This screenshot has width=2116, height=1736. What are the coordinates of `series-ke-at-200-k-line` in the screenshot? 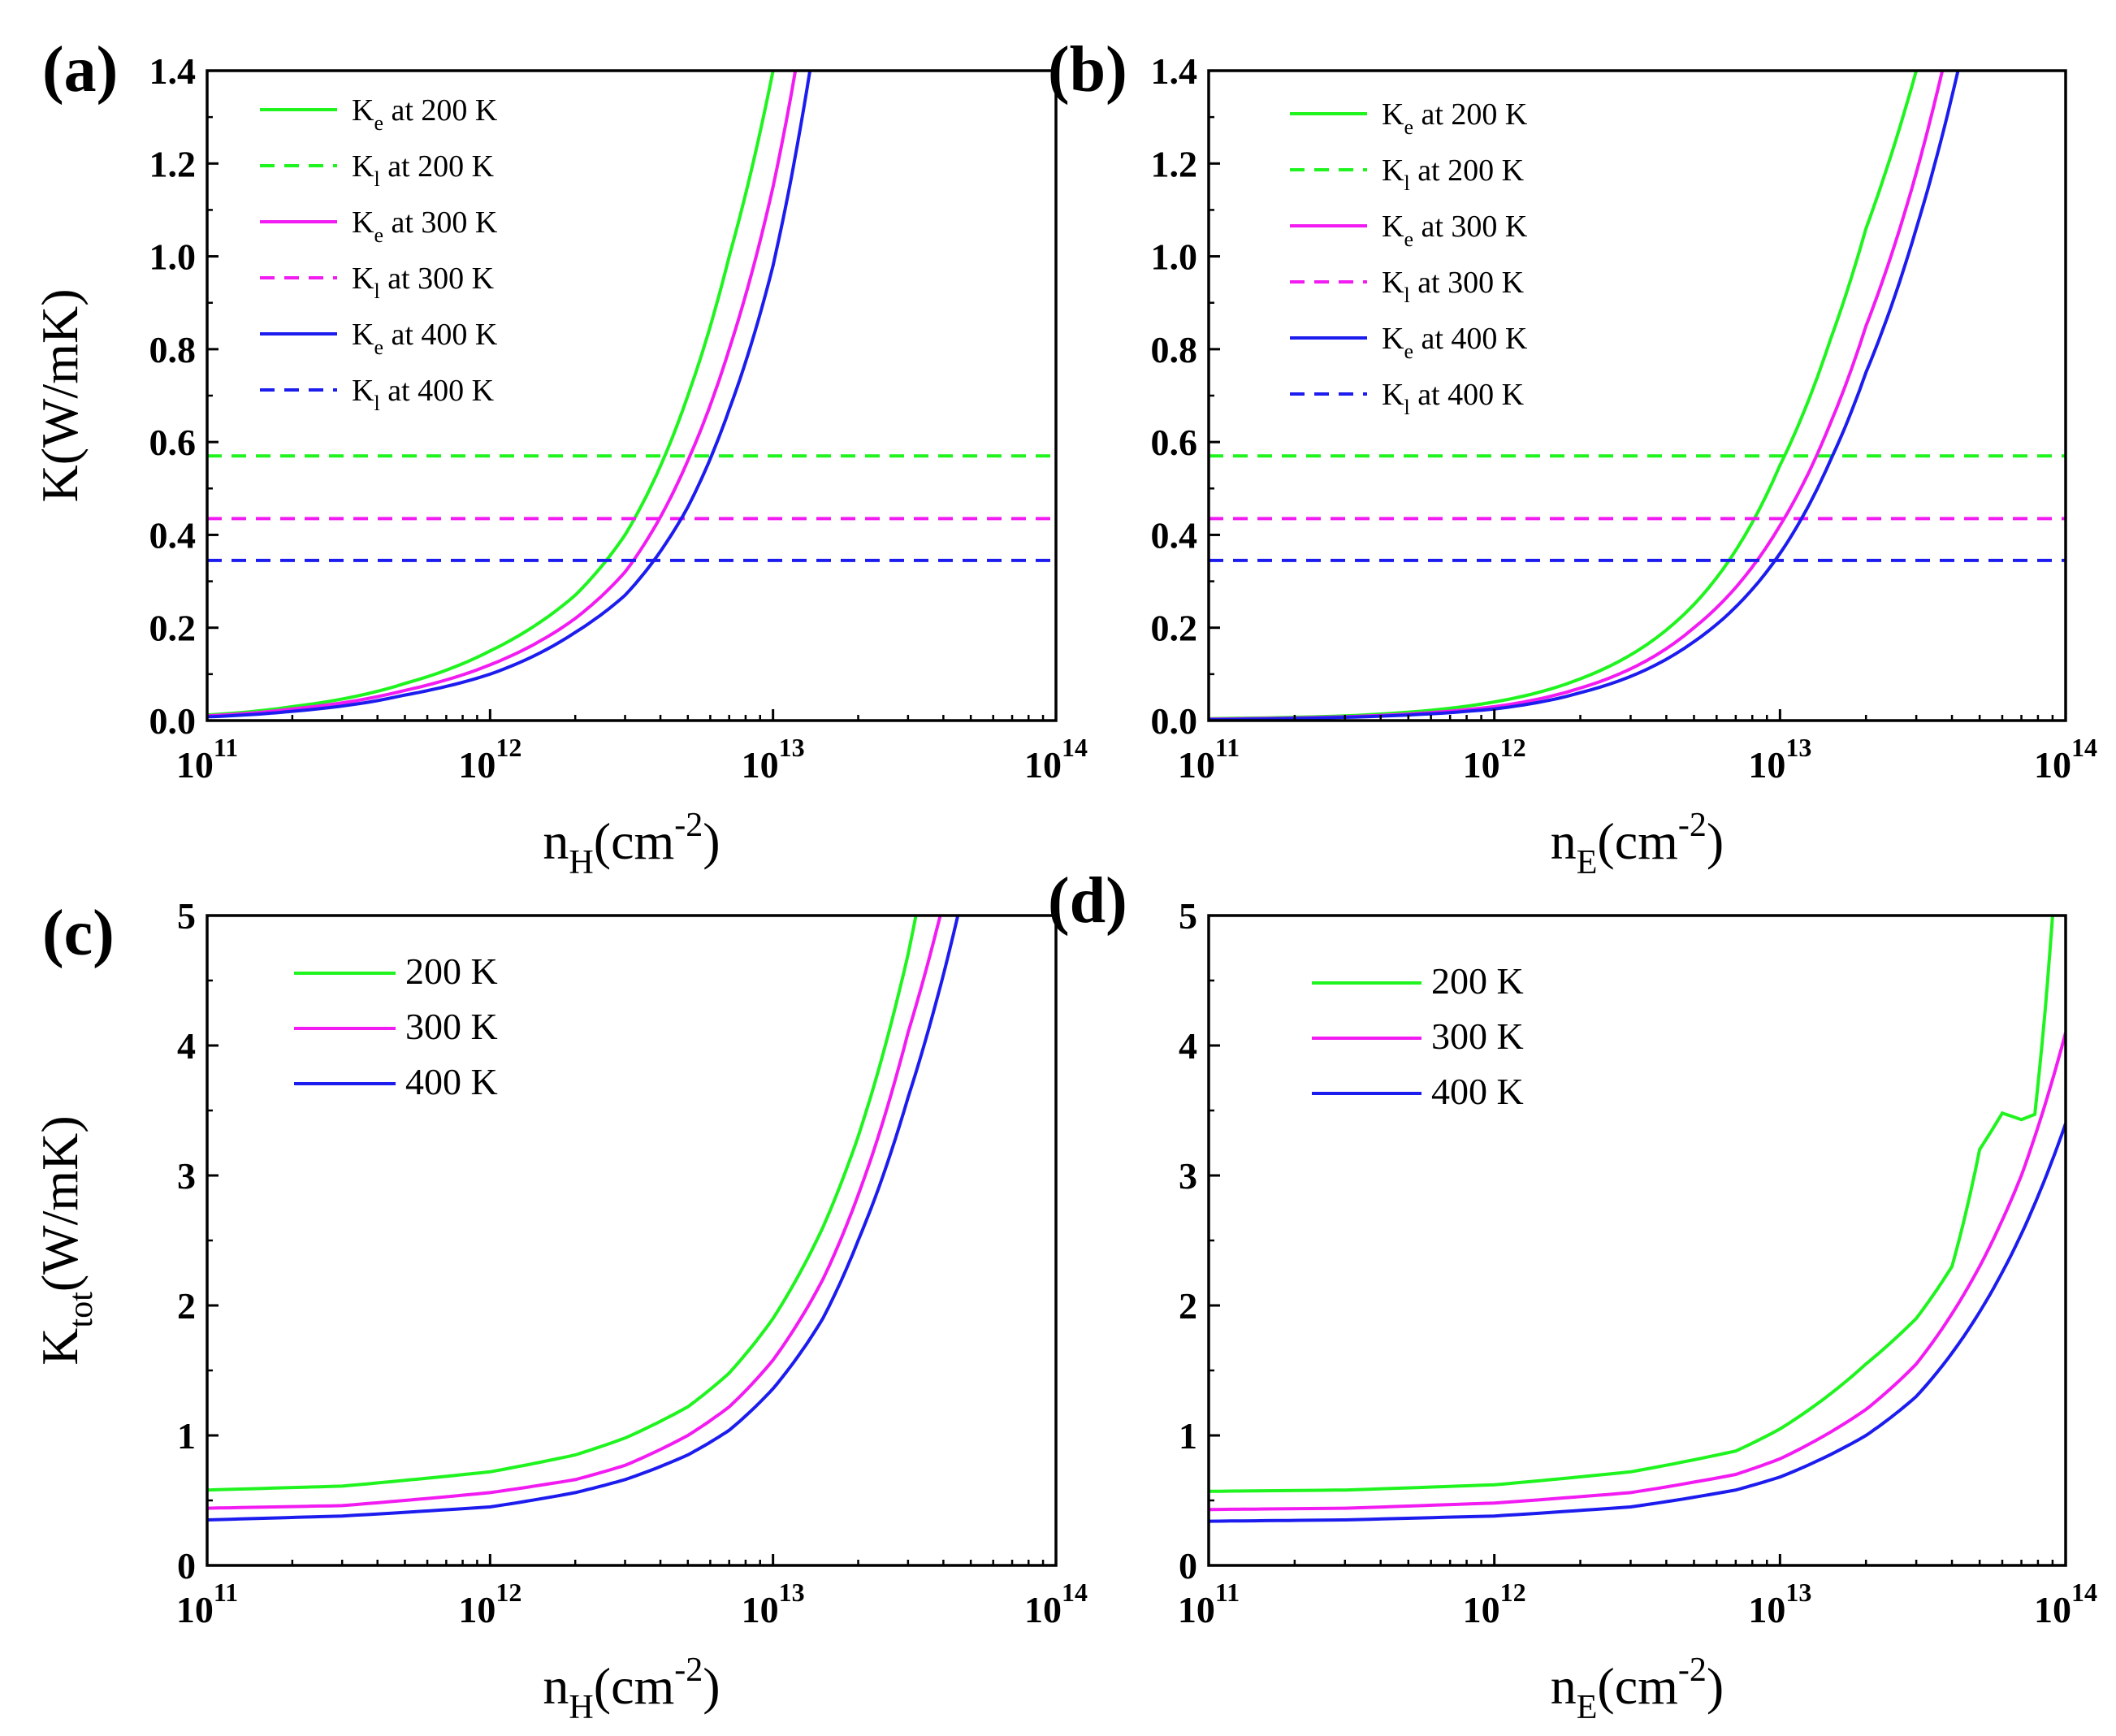 It's located at (491, 394).